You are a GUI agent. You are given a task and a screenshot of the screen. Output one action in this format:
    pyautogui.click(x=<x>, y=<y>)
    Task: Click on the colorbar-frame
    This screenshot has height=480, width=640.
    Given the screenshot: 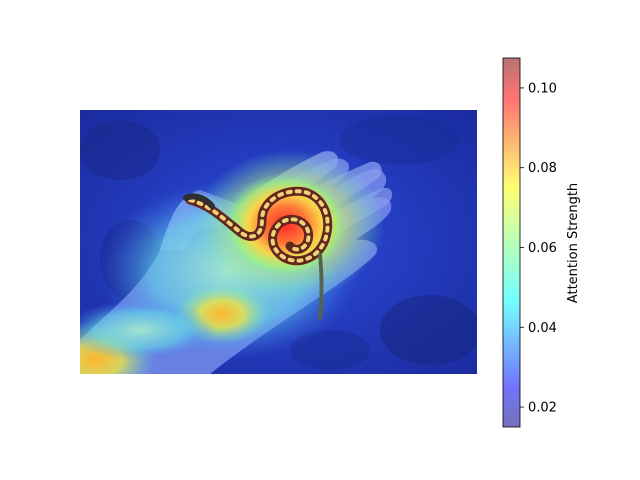 What is the action you would take?
    pyautogui.click(x=511, y=242)
    